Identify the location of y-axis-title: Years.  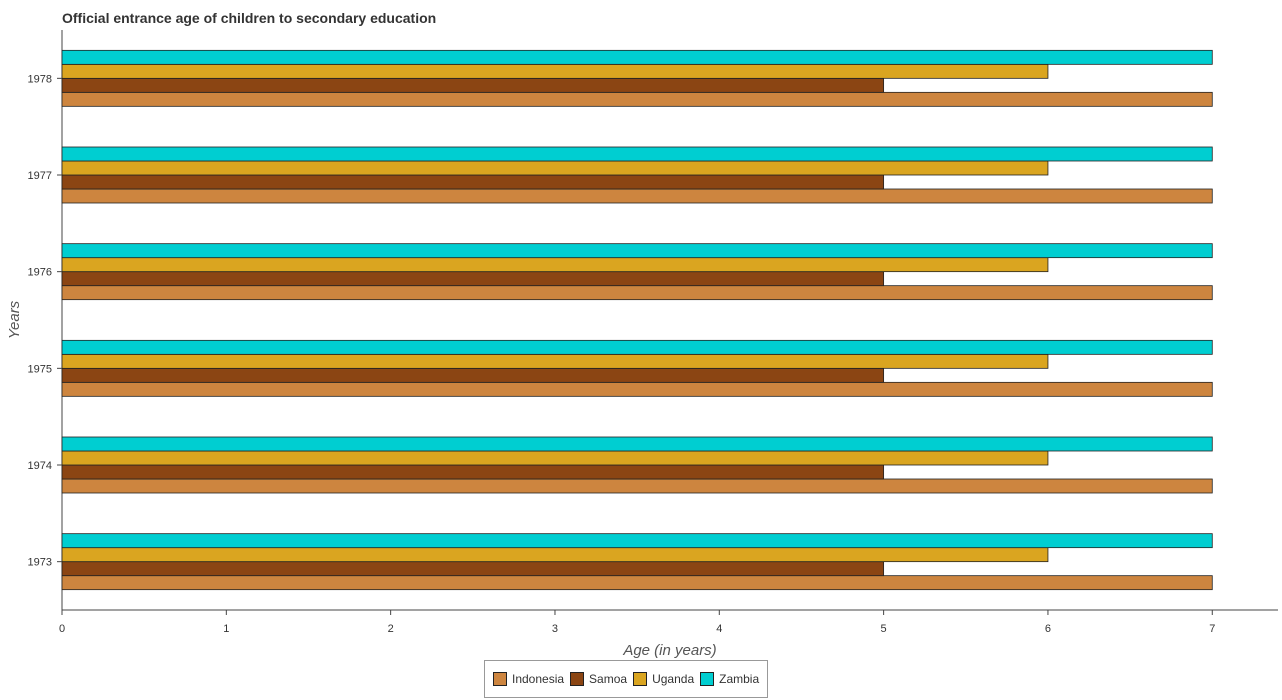
(14, 319).